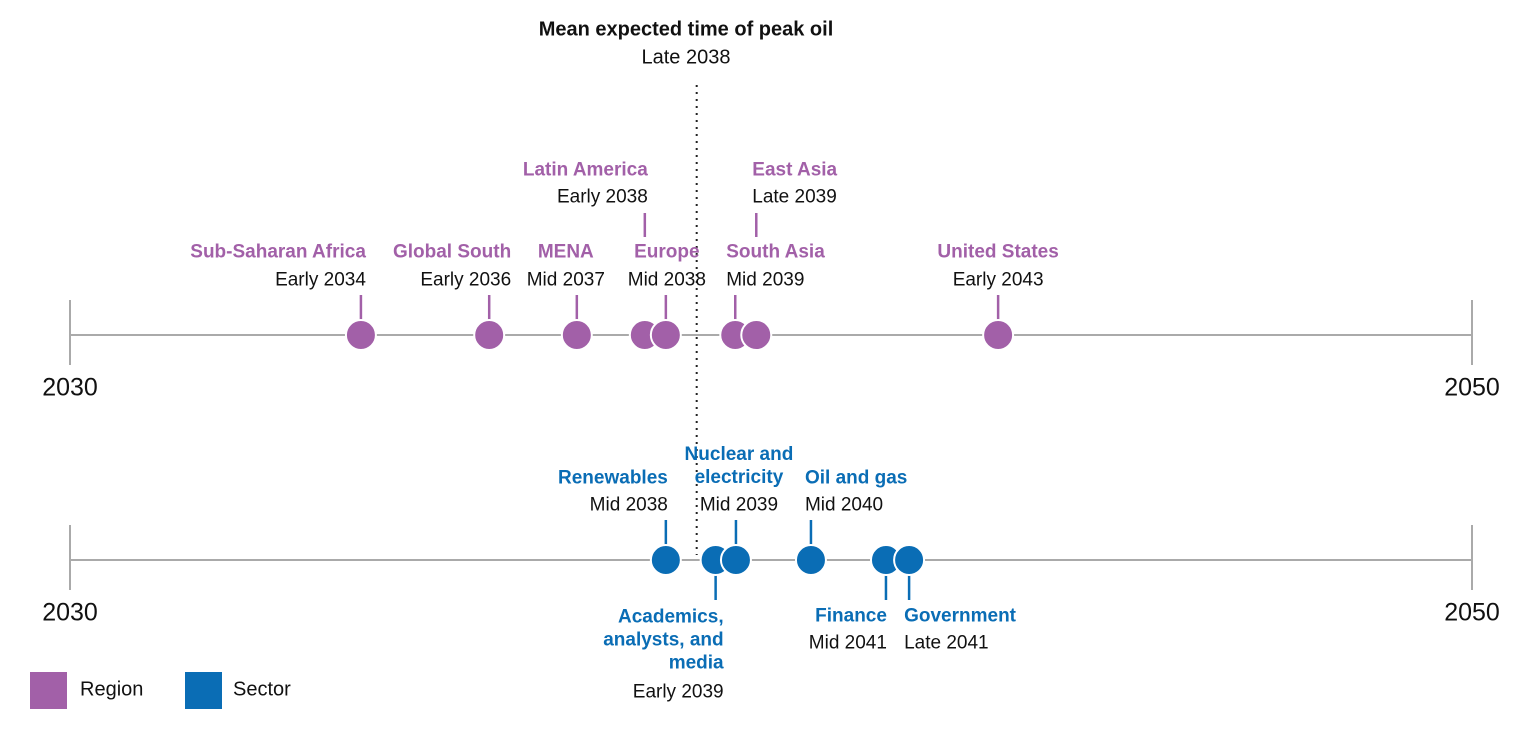 This screenshot has width=1536, height=729. What do you see at coordinates (112, 689) in the screenshot?
I see `legend-label: Region` at bounding box center [112, 689].